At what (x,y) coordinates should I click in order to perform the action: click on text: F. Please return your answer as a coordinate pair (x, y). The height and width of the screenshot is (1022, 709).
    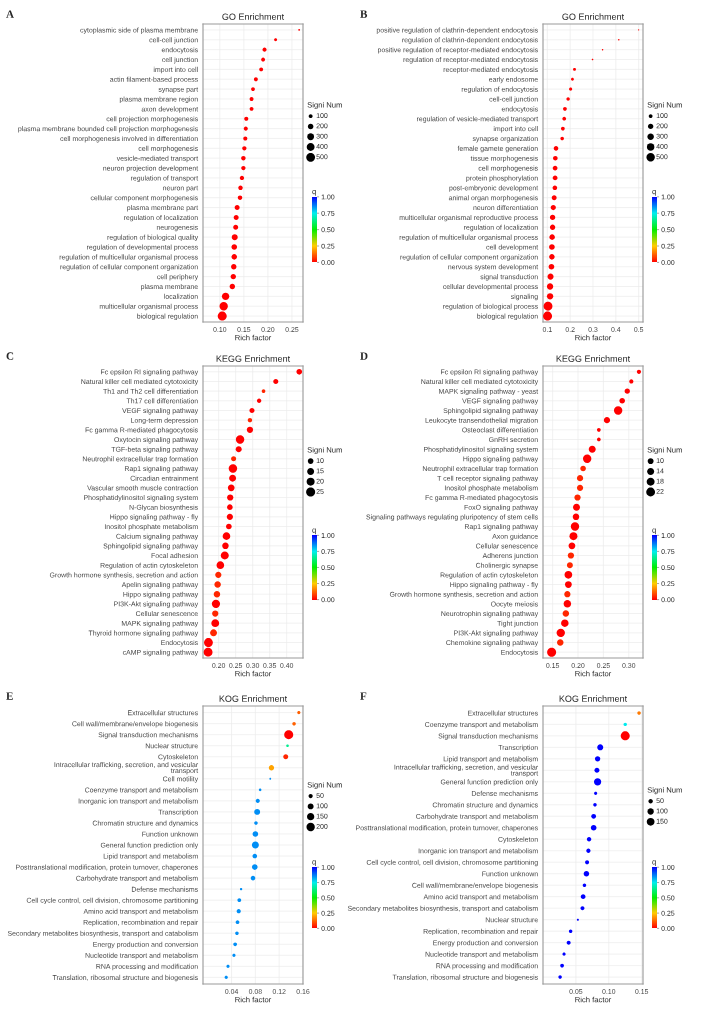
    Looking at the image, I should click on (363, 696).